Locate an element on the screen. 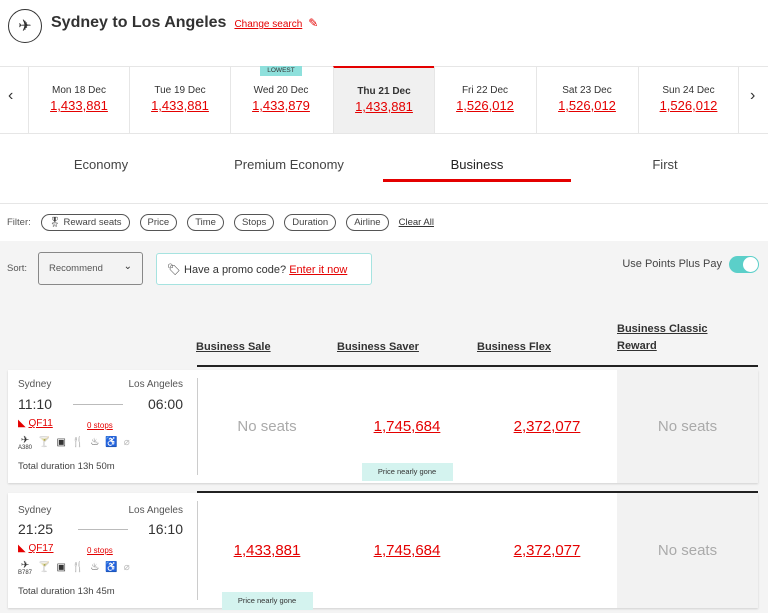 This screenshot has width=768, height=613. amenity-icons: ✈ B787 🍸 ▣ 🍴 ♨ ♿ ⌀ is located at coordinates (74, 569).